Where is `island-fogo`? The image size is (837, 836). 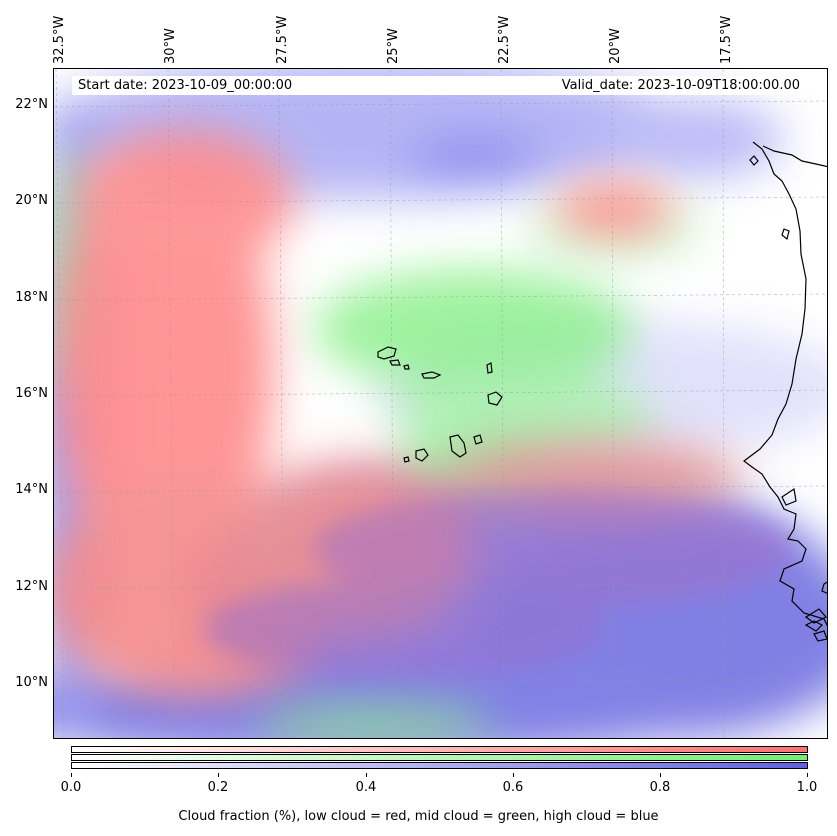
island-fogo is located at coordinates (422, 455).